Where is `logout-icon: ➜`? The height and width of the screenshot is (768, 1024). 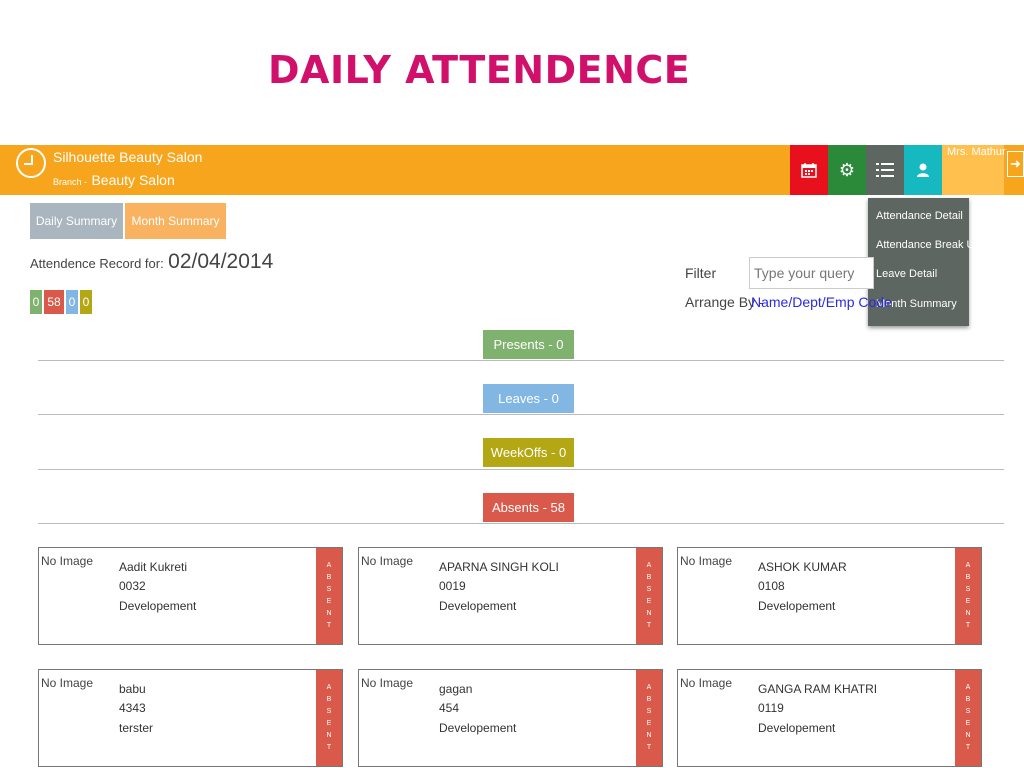
logout-icon: ➜ is located at coordinates (1015, 163).